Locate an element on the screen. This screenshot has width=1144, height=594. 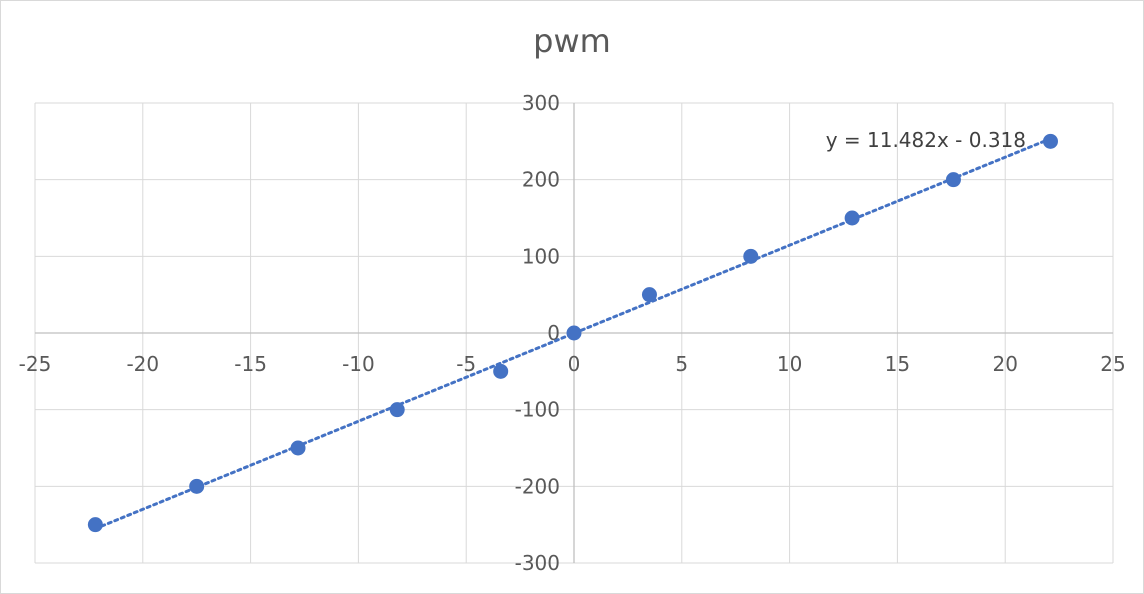
x-tick-label: 0 is located at coordinates (574, 364).